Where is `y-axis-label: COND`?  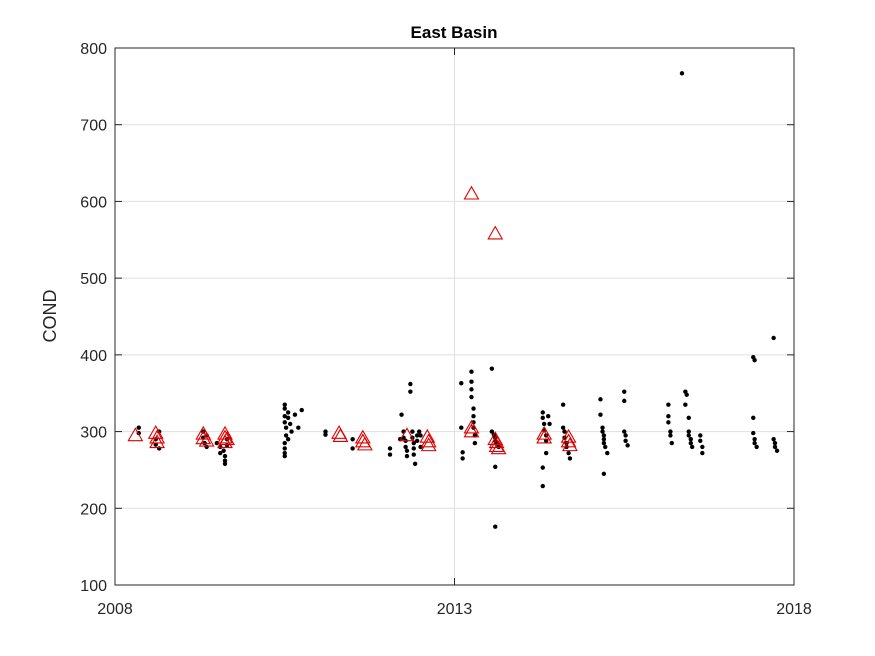
y-axis-label: COND is located at coordinates (50, 316).